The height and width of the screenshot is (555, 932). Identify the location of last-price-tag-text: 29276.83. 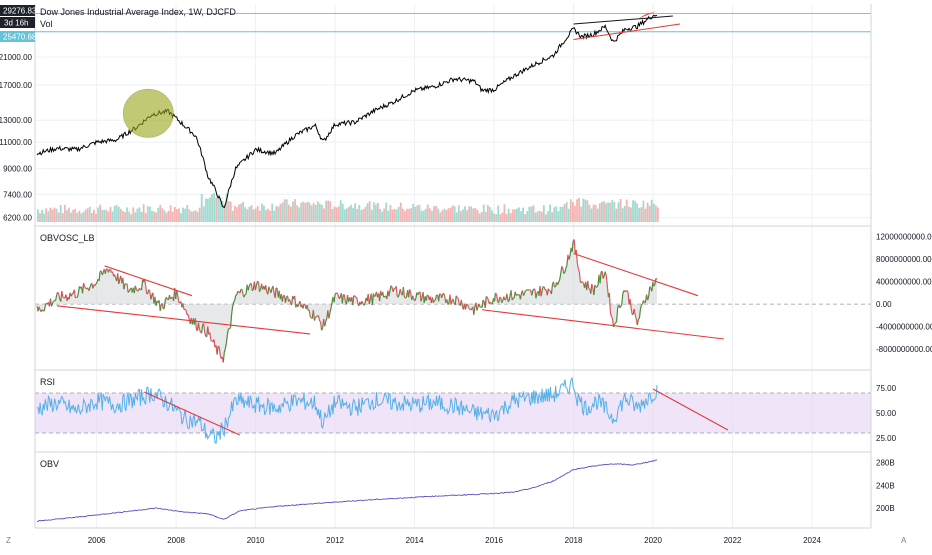
(20, 11).